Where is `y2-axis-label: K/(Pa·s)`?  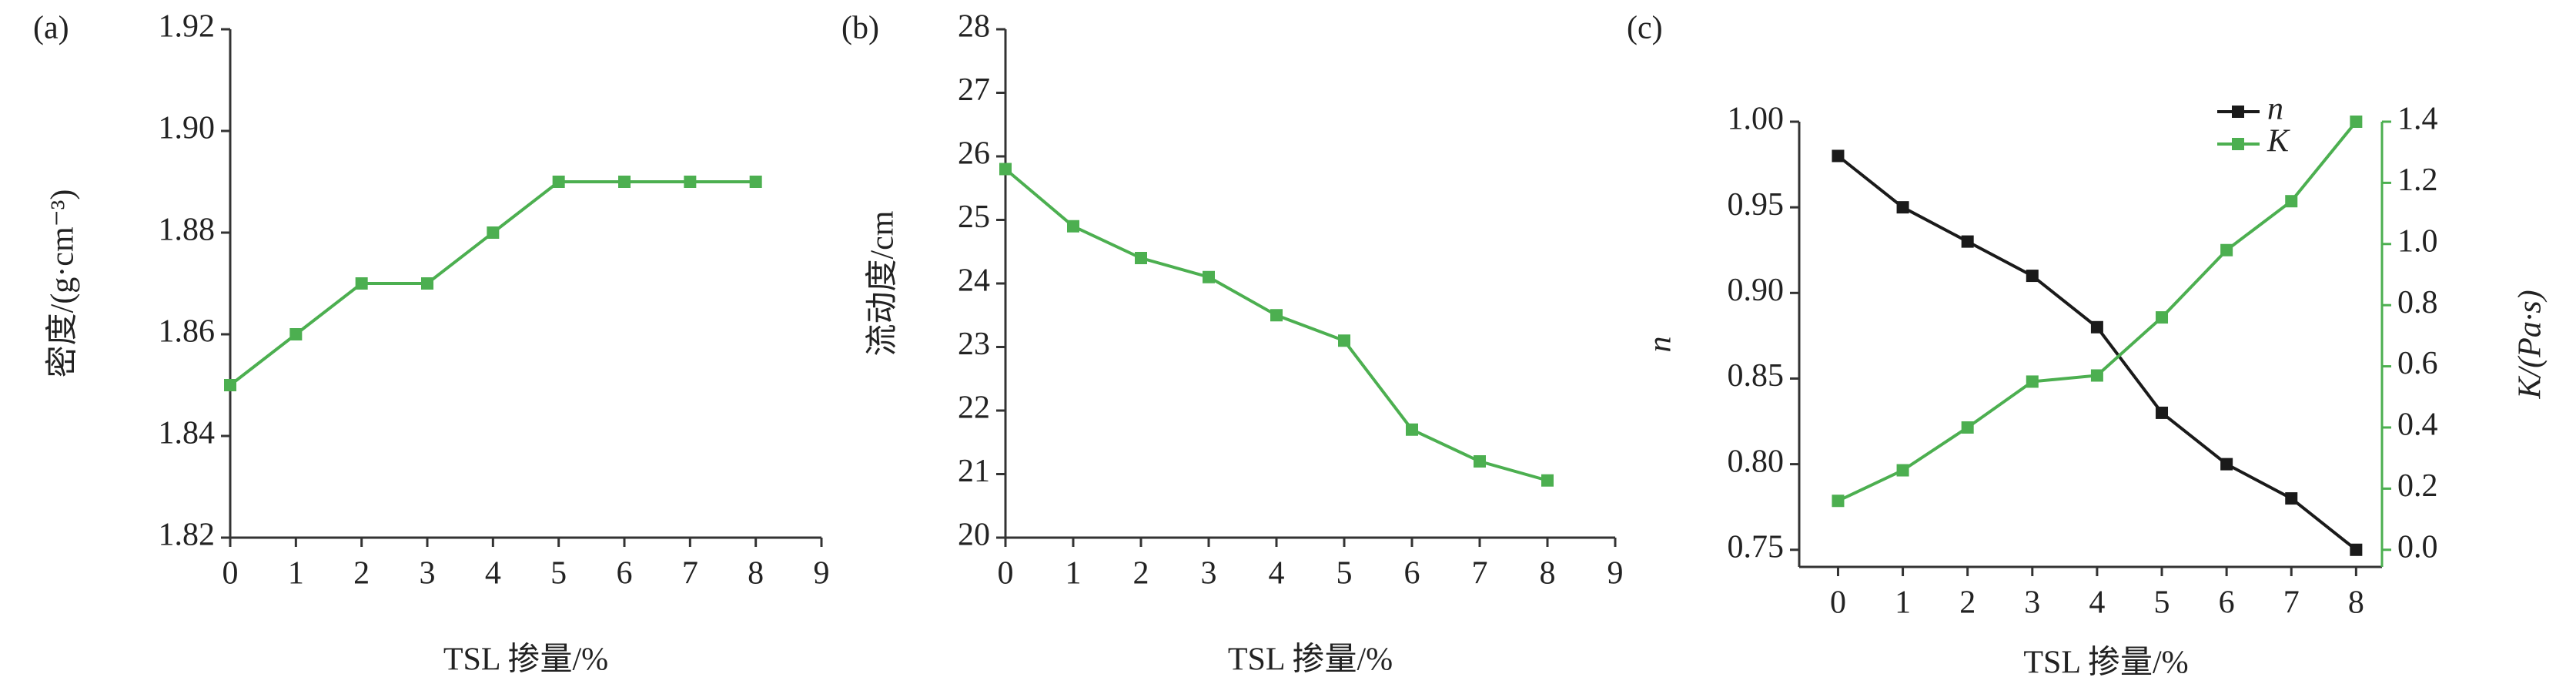 y2-axis-label: K/(Pa·s) is located at coordinates (2531, 344).